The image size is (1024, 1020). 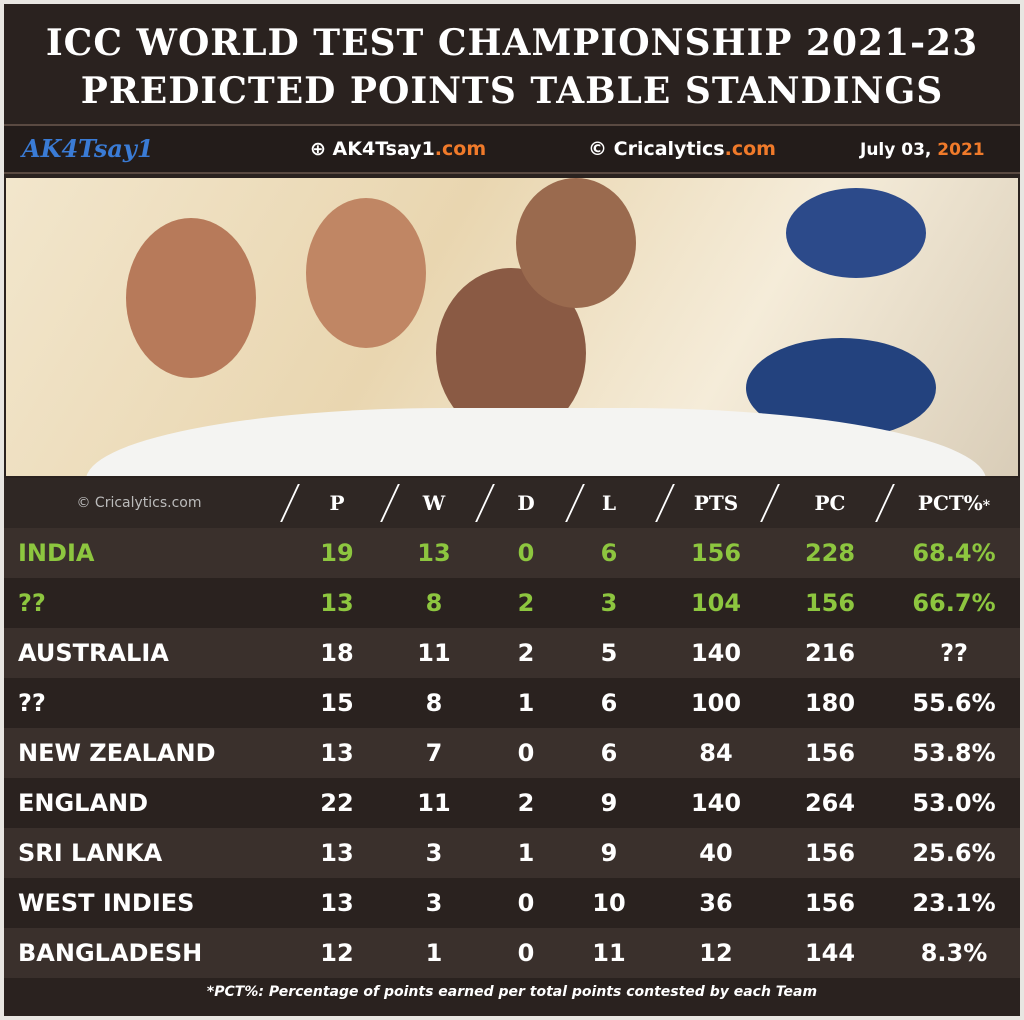 I want to click on table-cell: 23.1%, so click(x=954, y=903).